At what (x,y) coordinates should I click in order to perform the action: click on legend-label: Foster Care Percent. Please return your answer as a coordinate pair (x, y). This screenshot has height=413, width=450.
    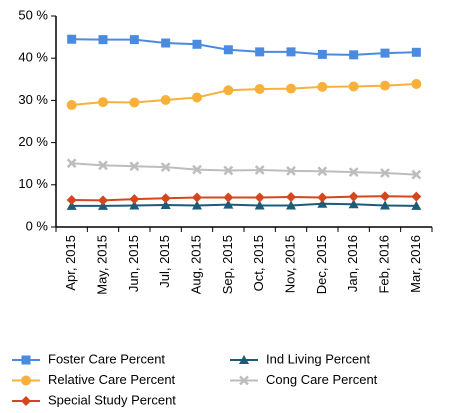
    Looking at the image, I should click on (106, 358).